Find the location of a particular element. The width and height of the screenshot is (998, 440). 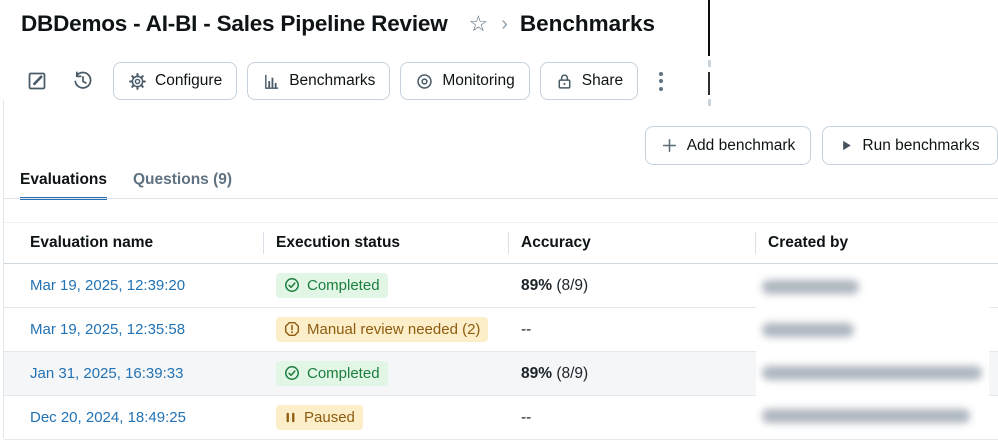

pause-icon is located at coordinates (290, 417).